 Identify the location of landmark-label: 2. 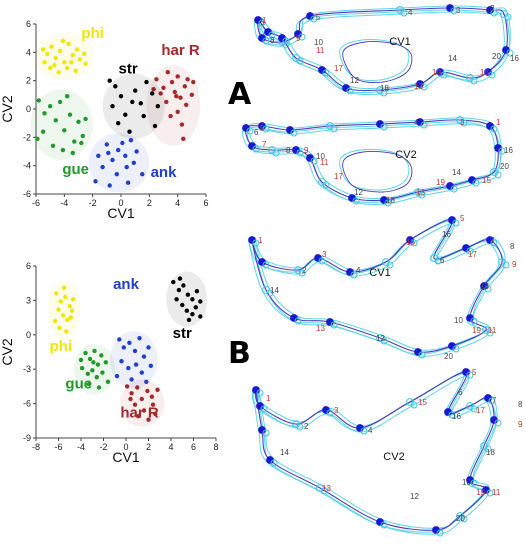
(492, 8).